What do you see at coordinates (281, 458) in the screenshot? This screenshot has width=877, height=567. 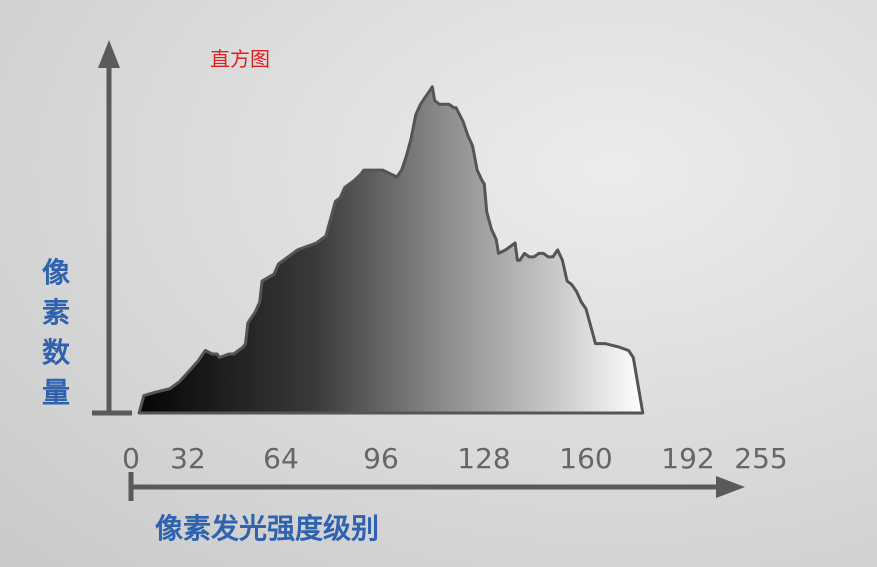 I see `x-tick-label: 64` at bounding box center [281, 458].